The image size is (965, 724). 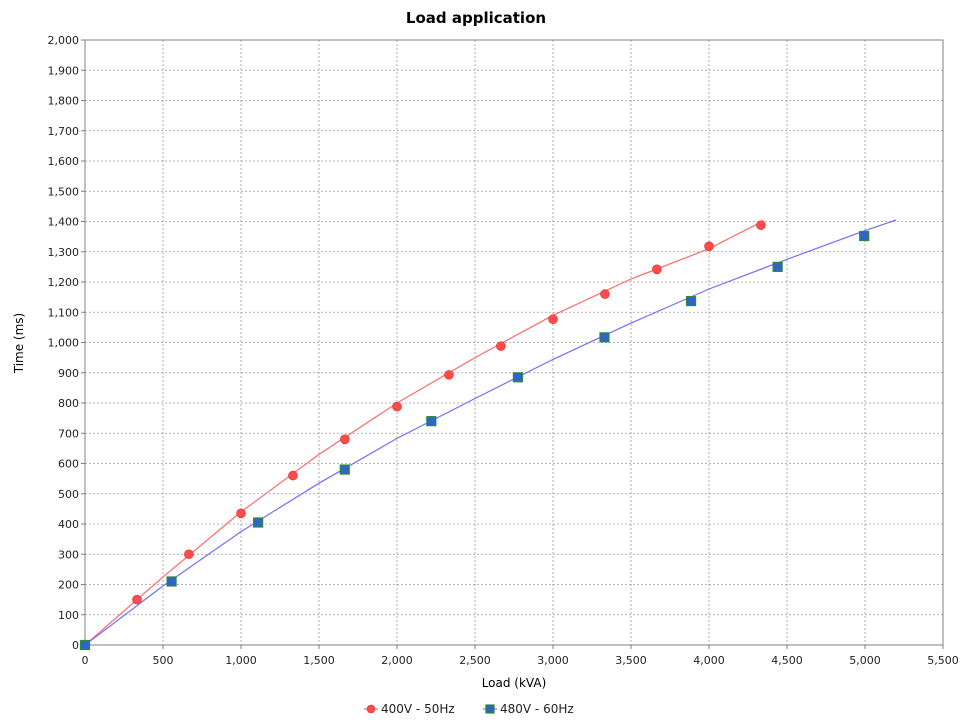 What do you see at coordinates (475, 660) in the screenshot?
I see `x-tick-label: 2,500` at bounding box center [475, 660].